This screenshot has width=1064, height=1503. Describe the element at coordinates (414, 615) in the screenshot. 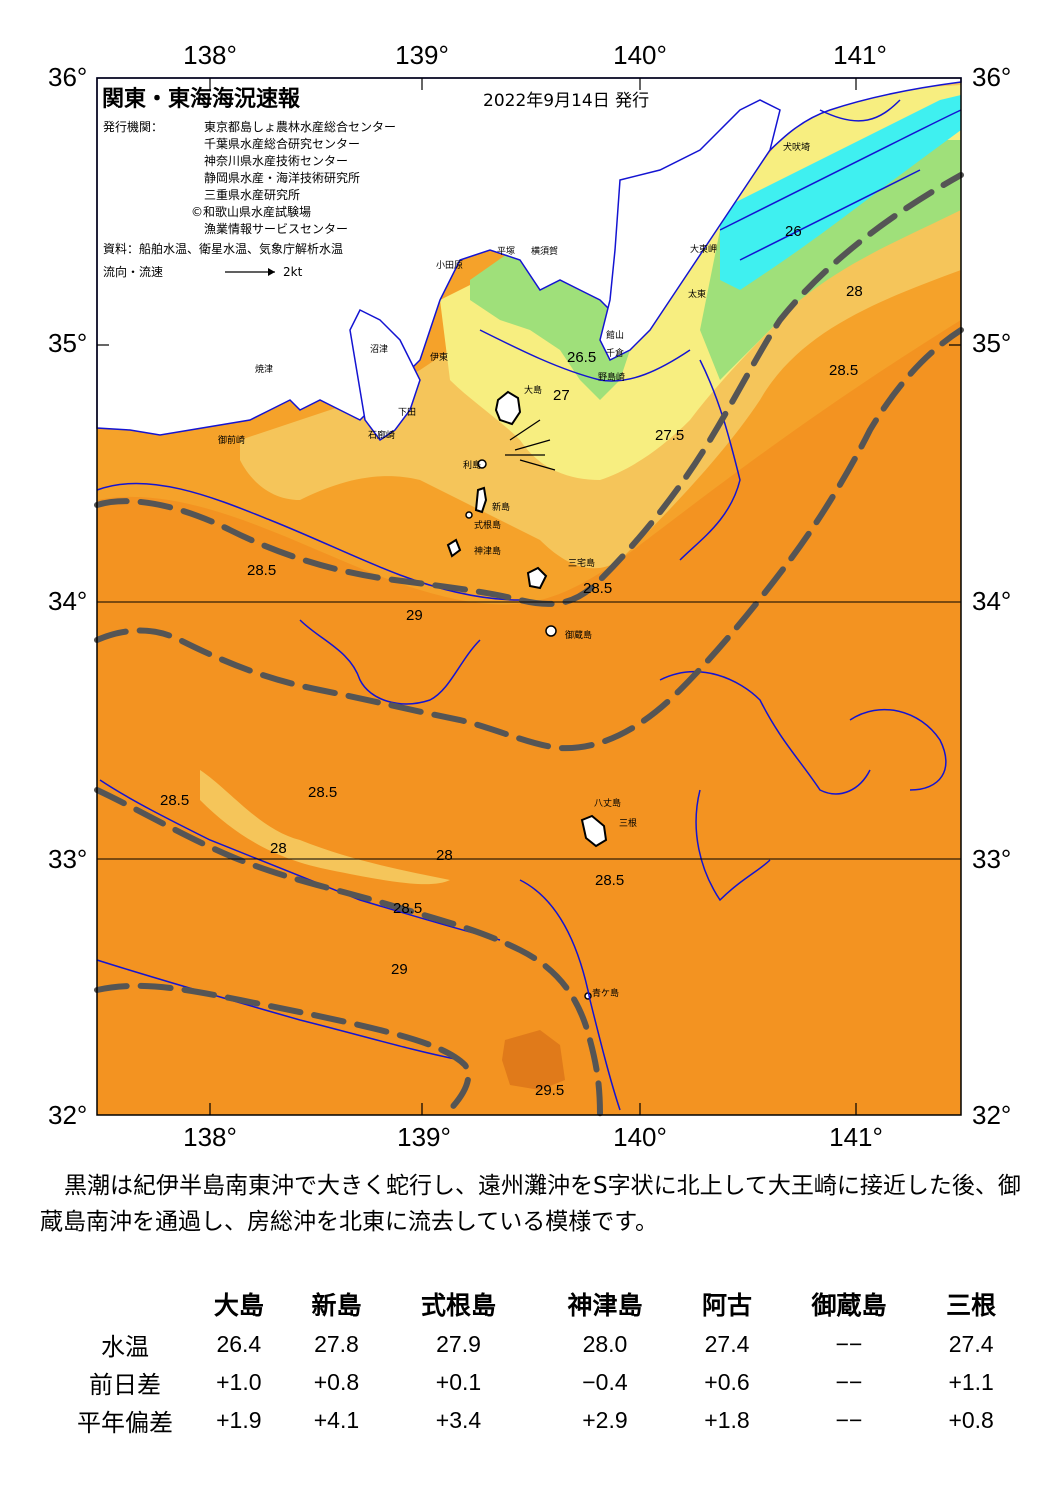

I see `iso-label: 29` at that location.